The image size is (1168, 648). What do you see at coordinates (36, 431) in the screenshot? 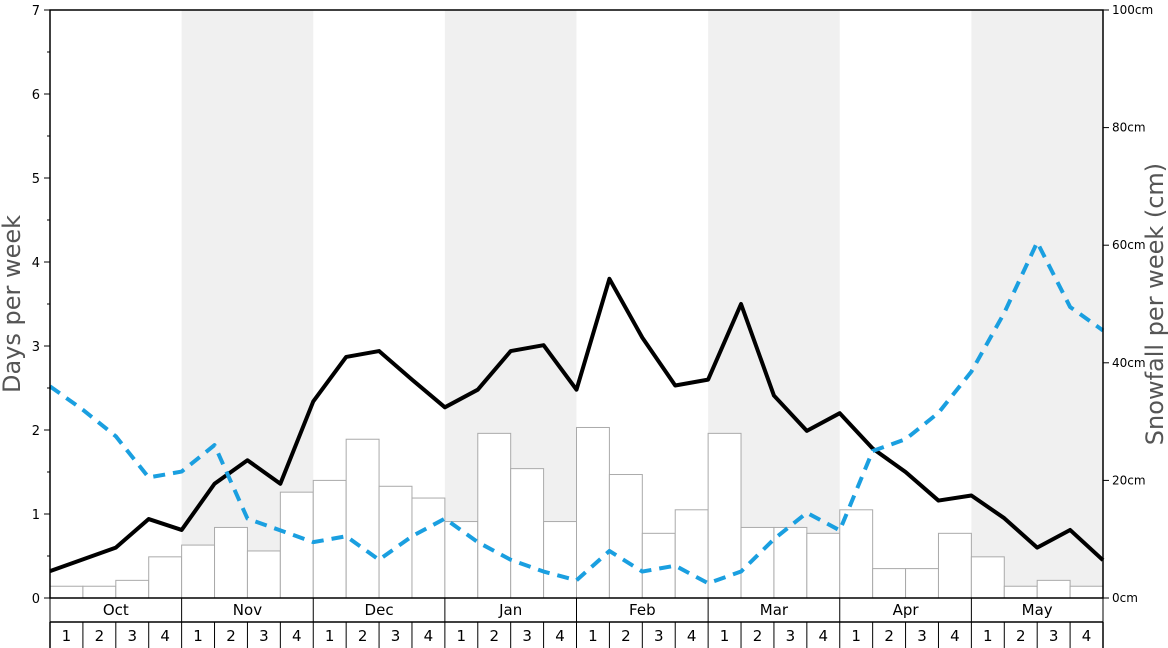
I see `left-tick-label: 2` at bounding box center [36, 431].